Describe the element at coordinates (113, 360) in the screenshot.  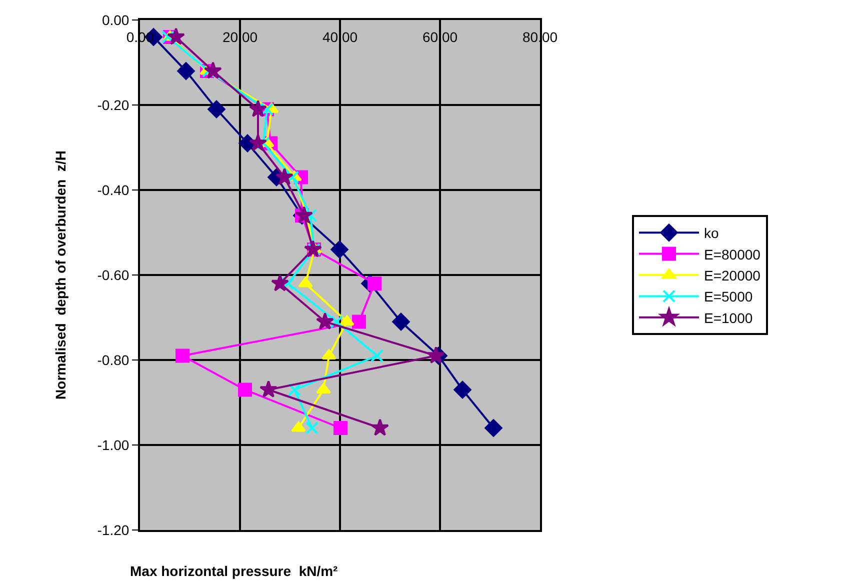
I see `y-tick-label: -0.80` at that location.